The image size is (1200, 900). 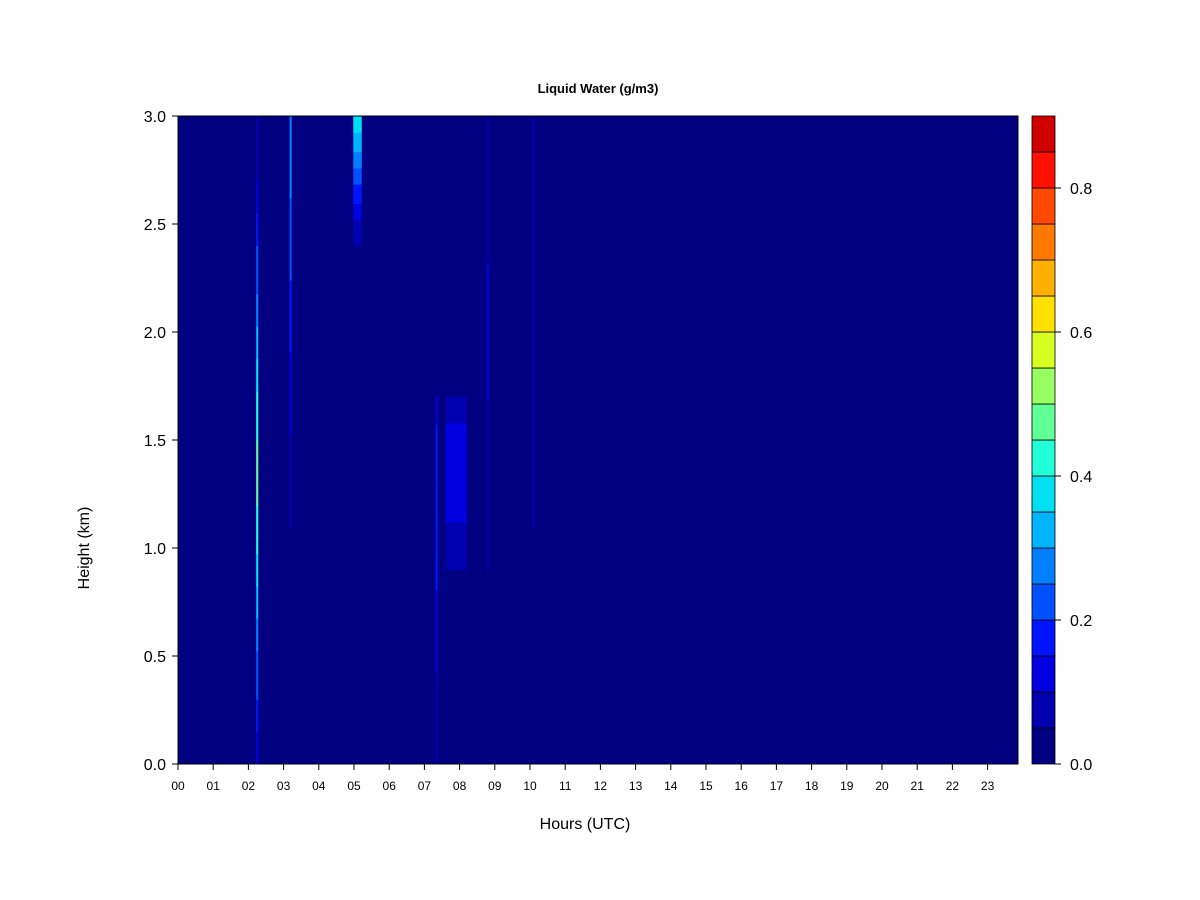 What do you see at coordinates (155, 441) in the screenshot?
I see `y-tick-label: 1.5` at bounding box center [155, 441].